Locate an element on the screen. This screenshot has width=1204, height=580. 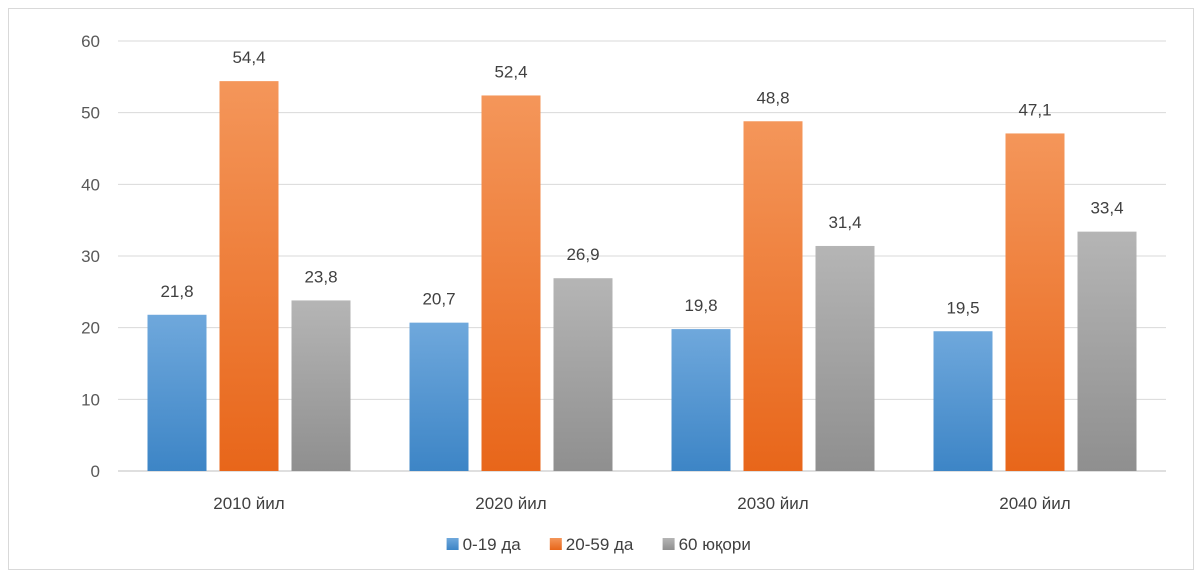
legend-label: 0-19 да is located at coordinates (492, 544).